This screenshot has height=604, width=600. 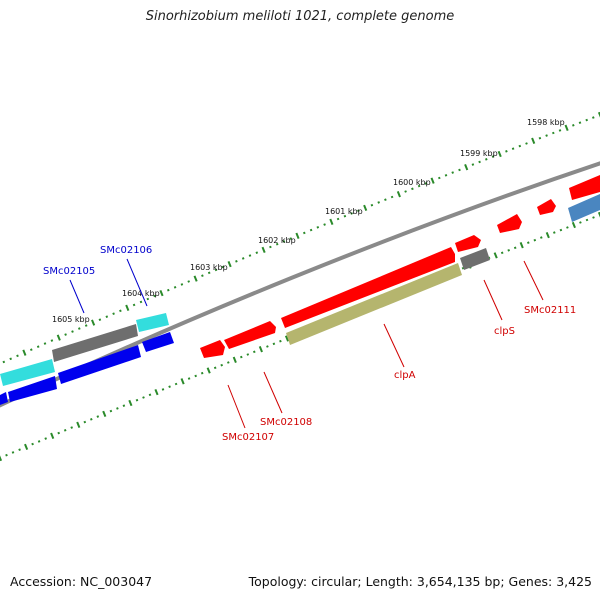 What do you see at coordinates (248, 437) in the screenshot?
I see `label-smc02107: SMc02107` at bounding box center [248, 437].